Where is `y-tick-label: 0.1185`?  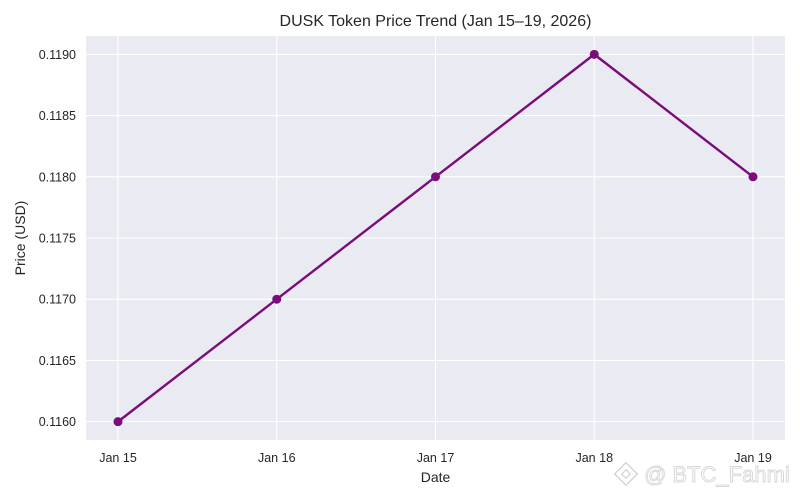
y-tick-label: 0.1185 is located at coordinates (57, 116).